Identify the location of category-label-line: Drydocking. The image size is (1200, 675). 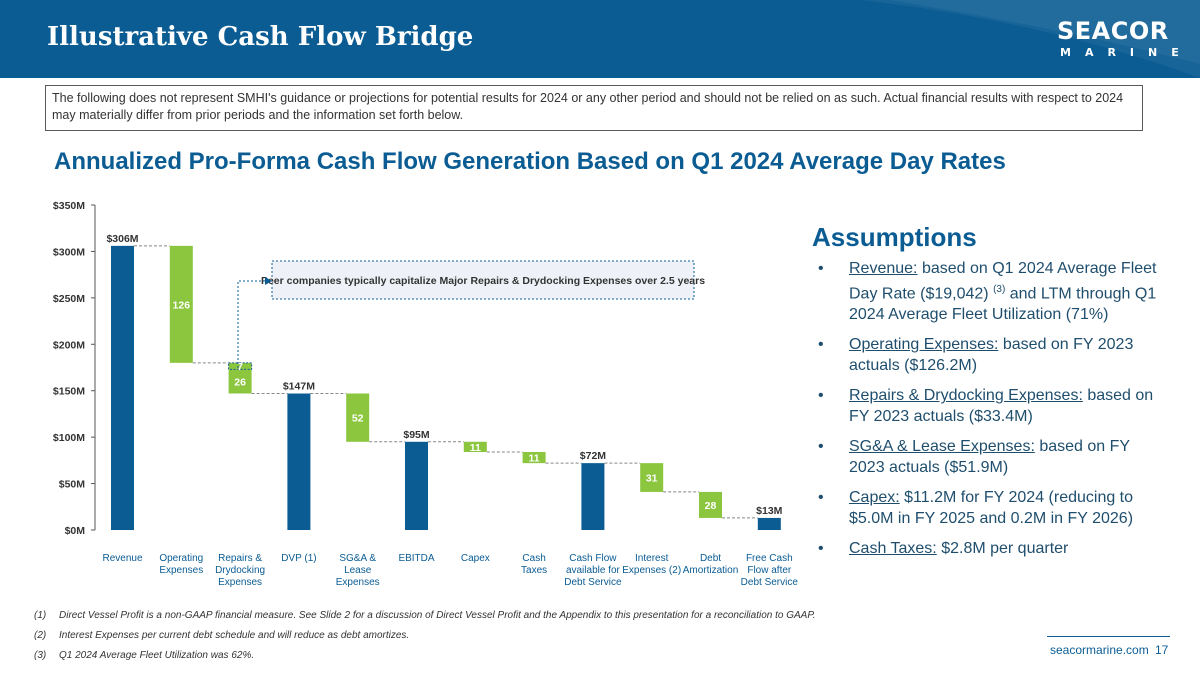
(240, 570).